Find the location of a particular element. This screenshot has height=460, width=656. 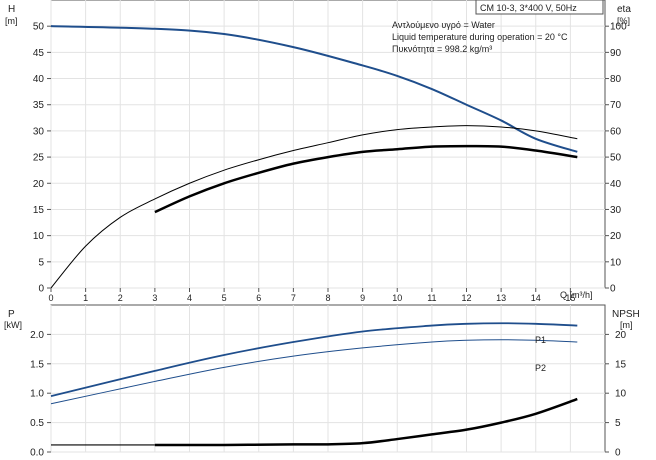

bottom-right-tick-label: 15 is located at coordinates (621, 364).